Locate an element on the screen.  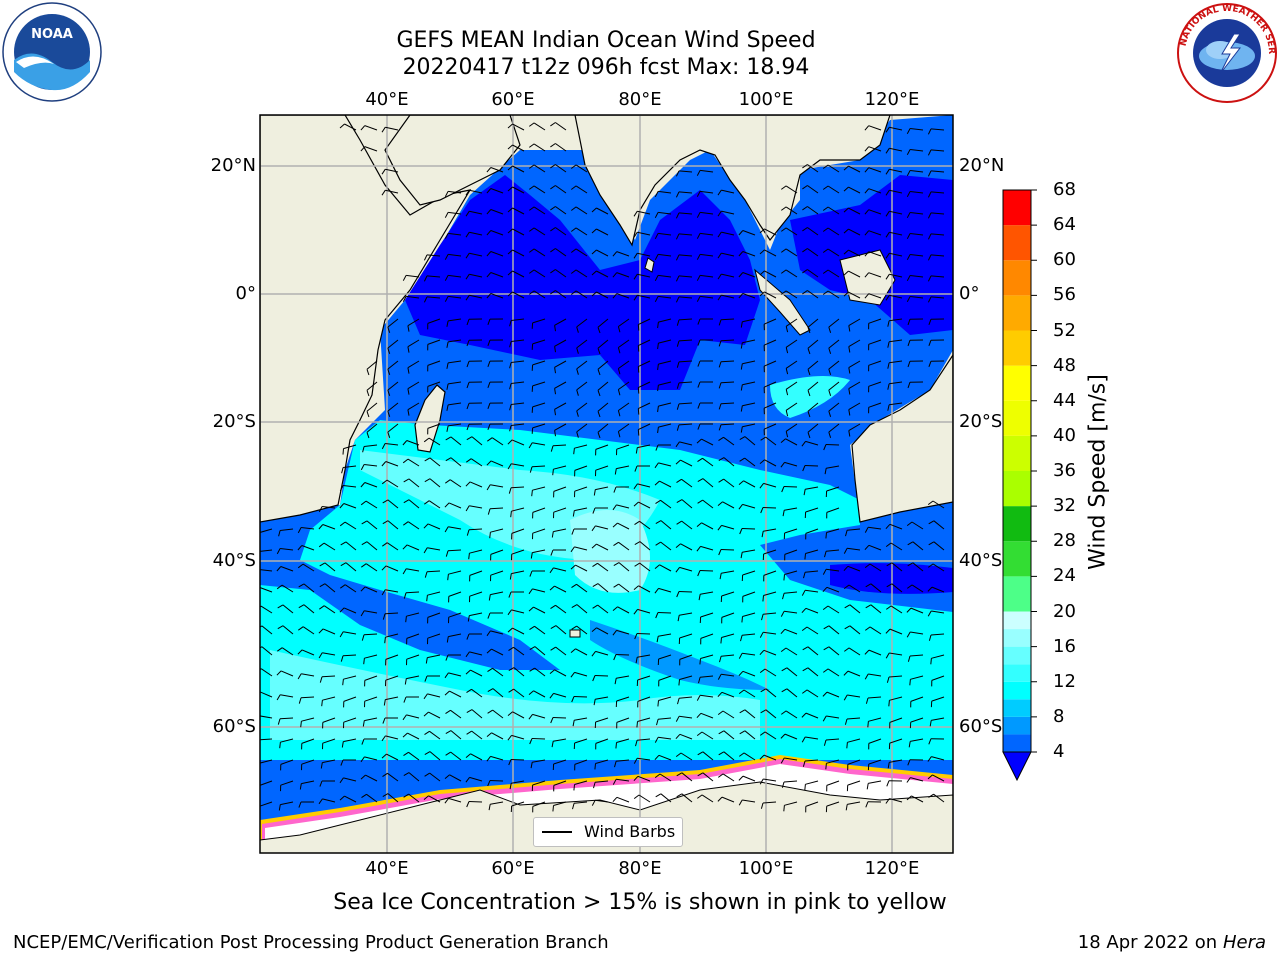
strong-wind-patch-central is located at coordinates (610, 551).